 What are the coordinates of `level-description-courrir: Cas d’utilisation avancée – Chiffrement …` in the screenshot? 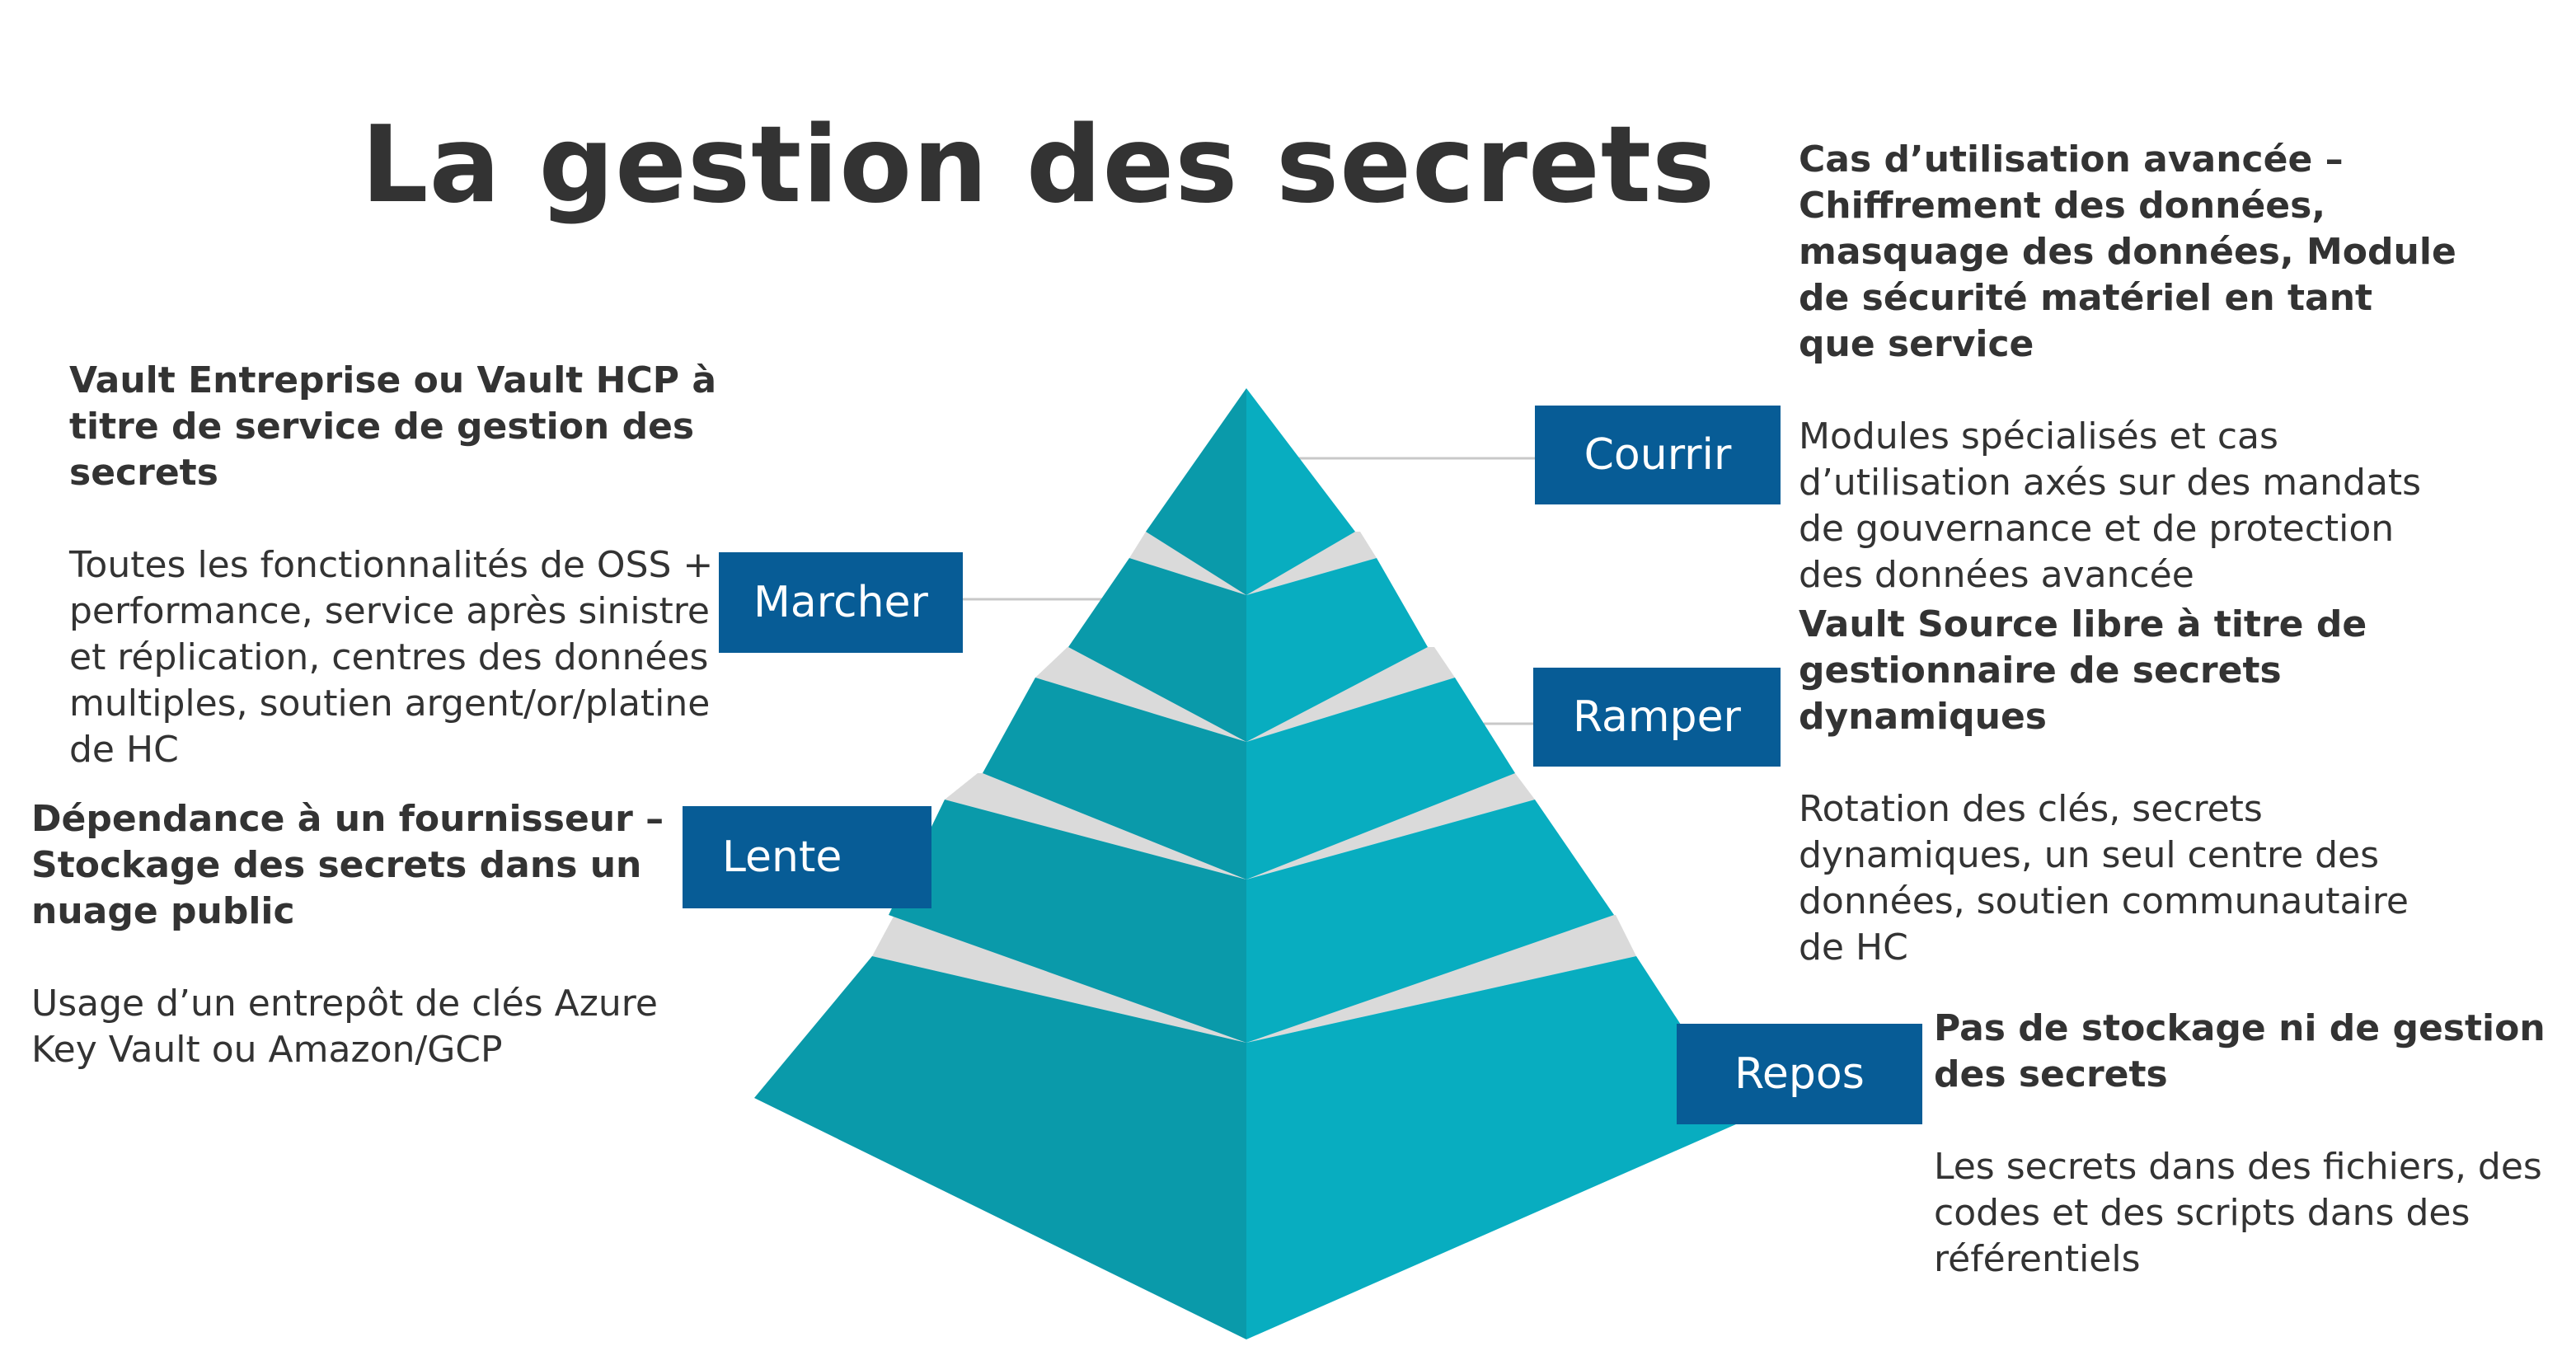 It's located at (2128, 367).